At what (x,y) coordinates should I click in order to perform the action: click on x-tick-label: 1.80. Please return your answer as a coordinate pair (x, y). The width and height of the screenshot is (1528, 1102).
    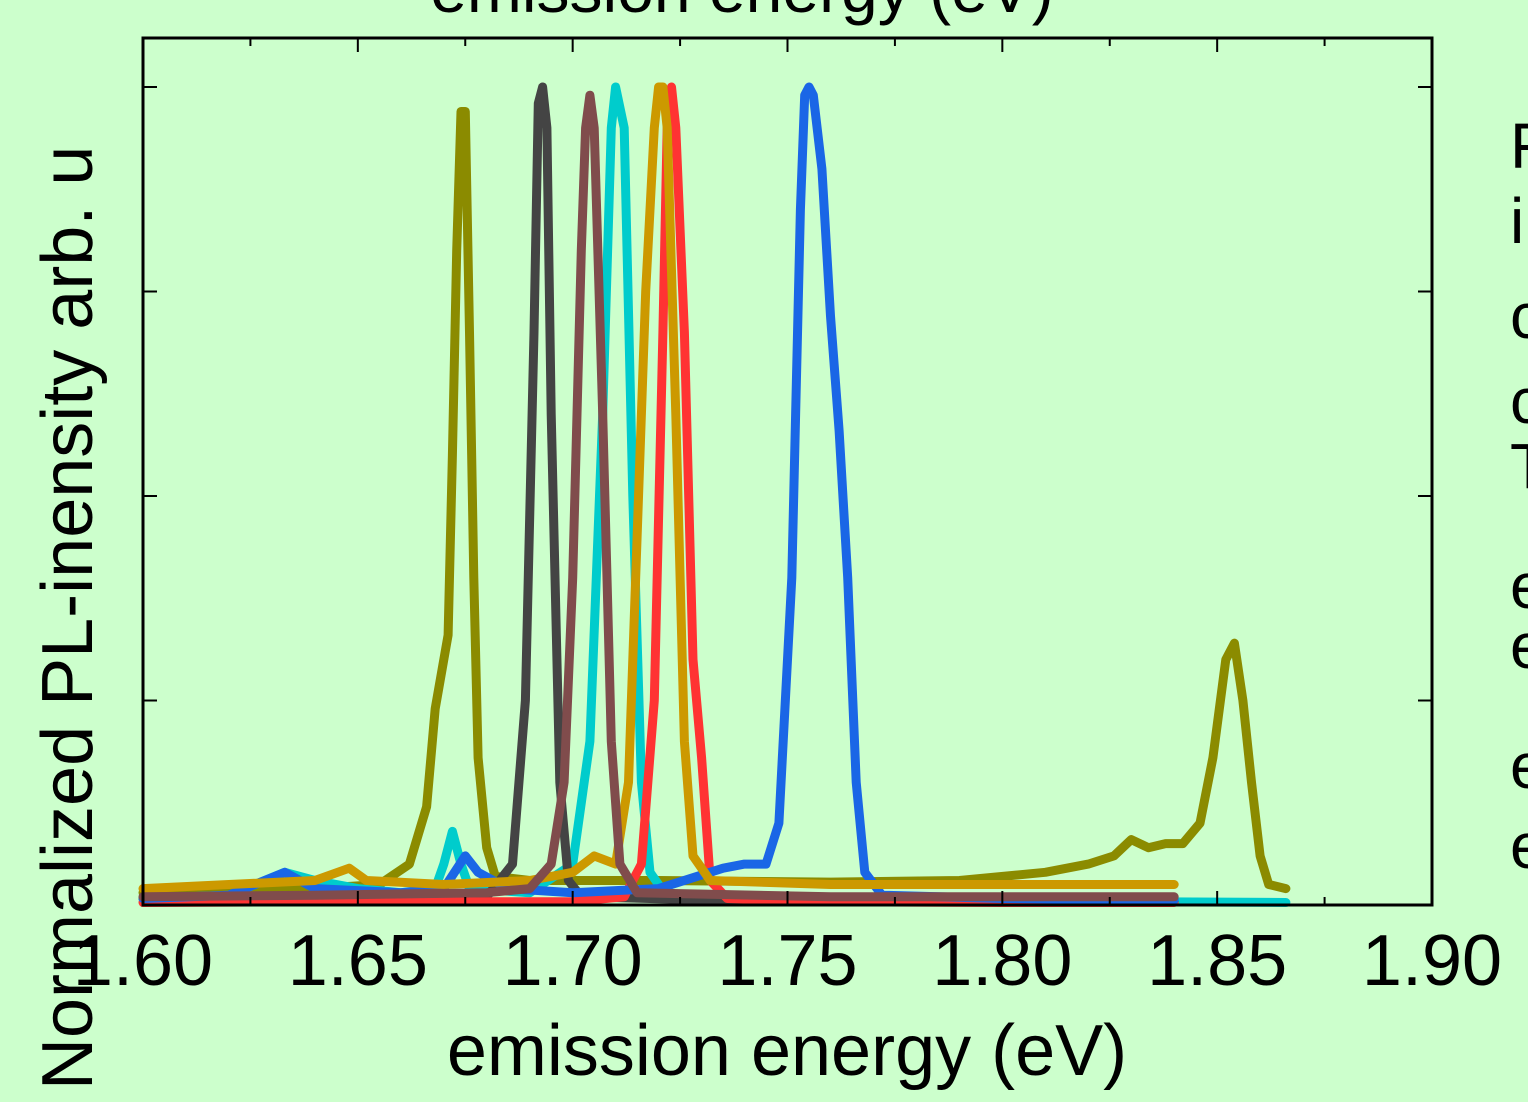
    Looking at the image, I should click on (1002, 961).